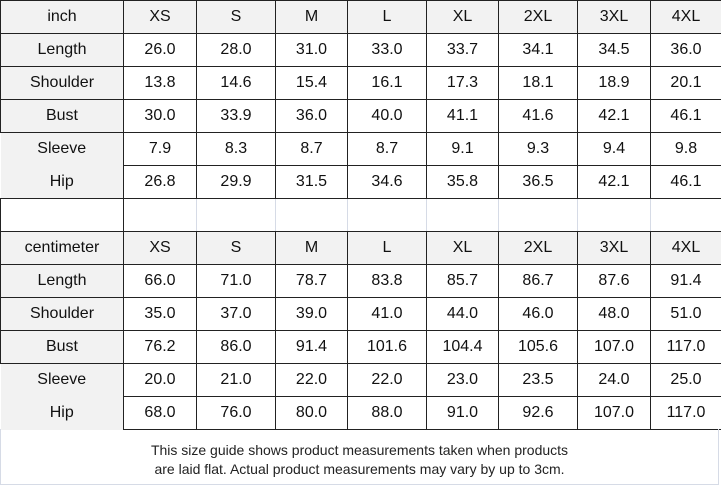 The image size is (721, 487). I want to click on measurement-cell: 51.0, so click(685, 314).